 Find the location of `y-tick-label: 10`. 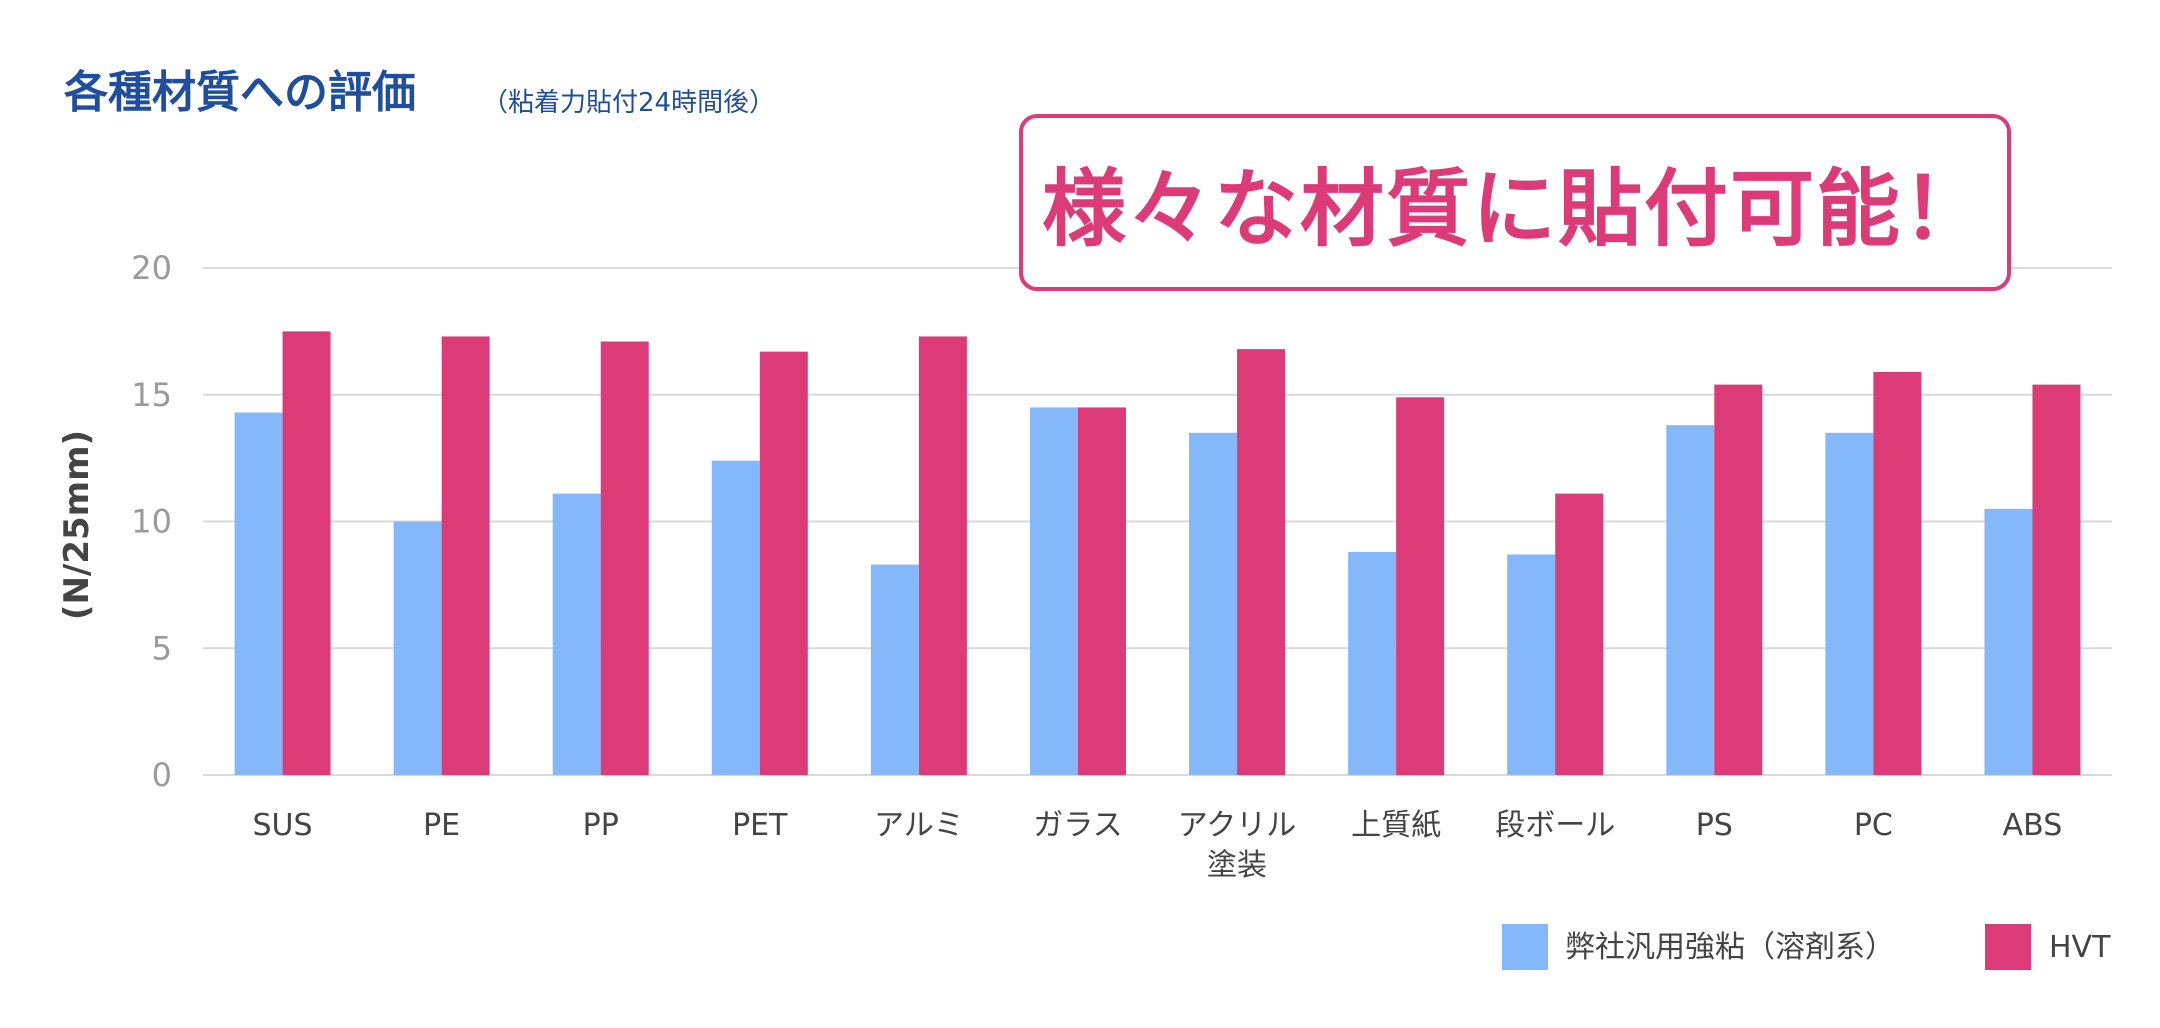

y-tick-label: 10 is located at coordinates (151, 522).